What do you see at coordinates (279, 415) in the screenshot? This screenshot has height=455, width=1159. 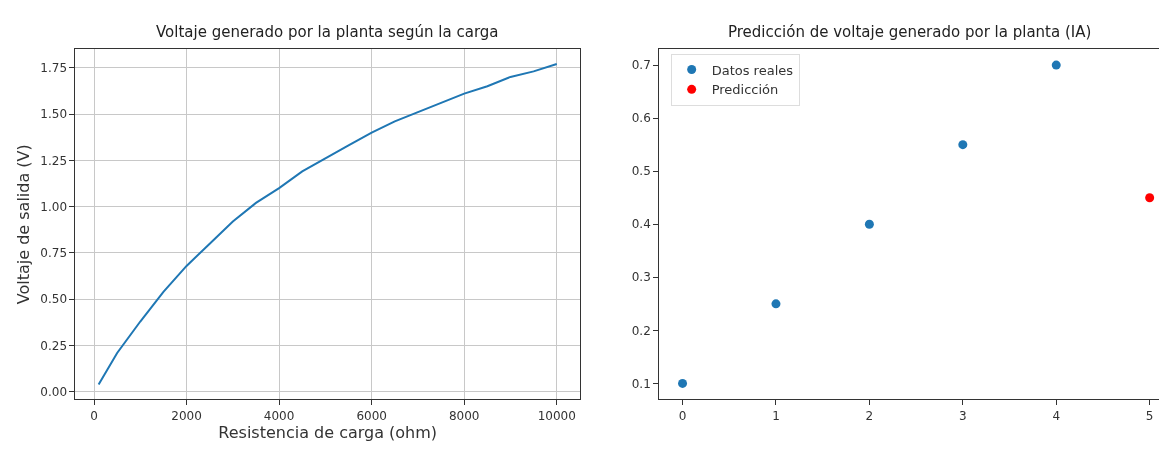 I see `x-tick-label: 4000` at bounding box center [279, 415].